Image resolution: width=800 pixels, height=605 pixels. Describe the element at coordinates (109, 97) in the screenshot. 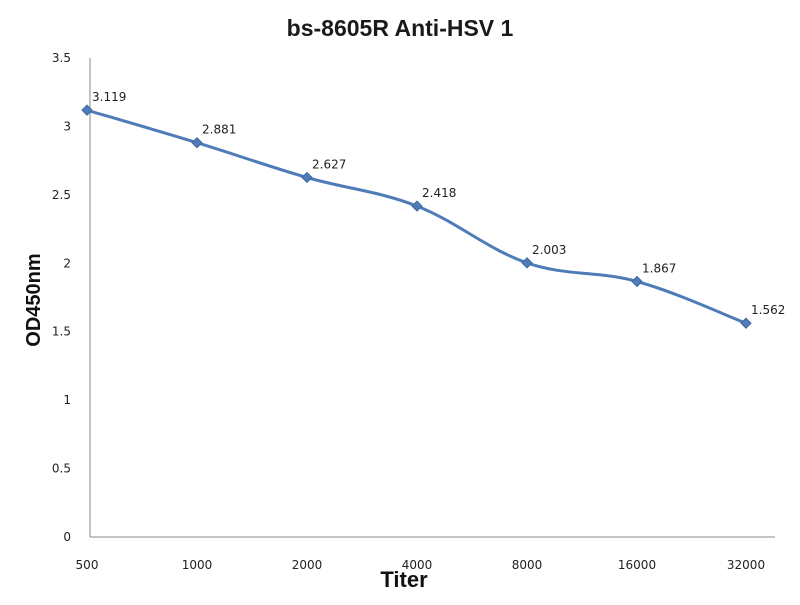

I see `data-label: 3.119` at that location.